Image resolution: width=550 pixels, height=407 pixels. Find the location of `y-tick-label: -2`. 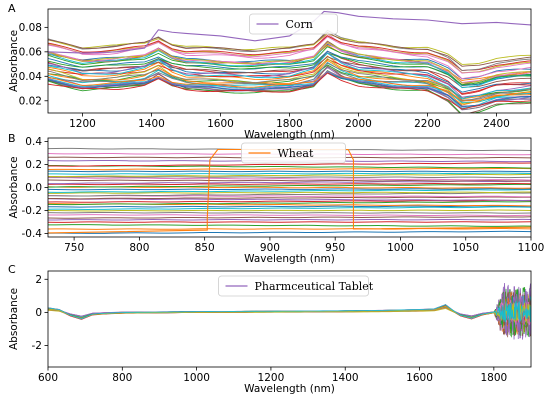

y-tick-label: -2 is located at coordinates (37, 346).